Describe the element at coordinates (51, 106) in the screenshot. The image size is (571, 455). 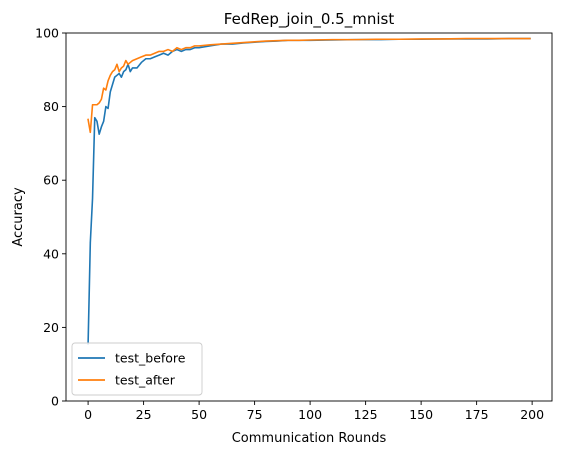
I see `y-tick-label: 80` at that location.